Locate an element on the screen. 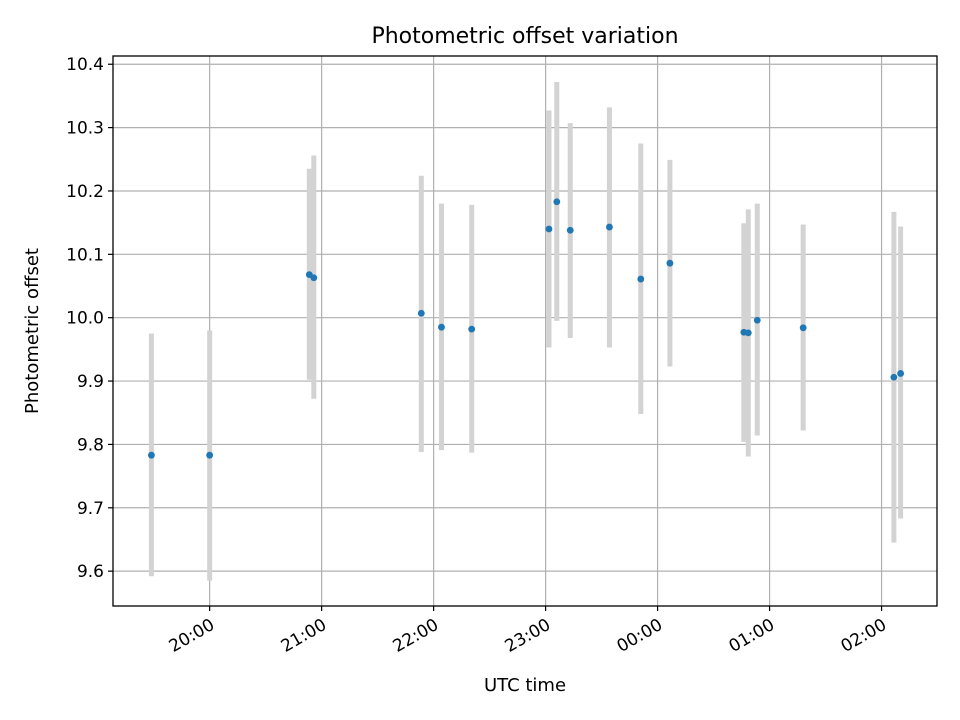 The height and width of the screenshot is (720, 960). x-tick-label: 01:00 is located at coordinates (752, 636).